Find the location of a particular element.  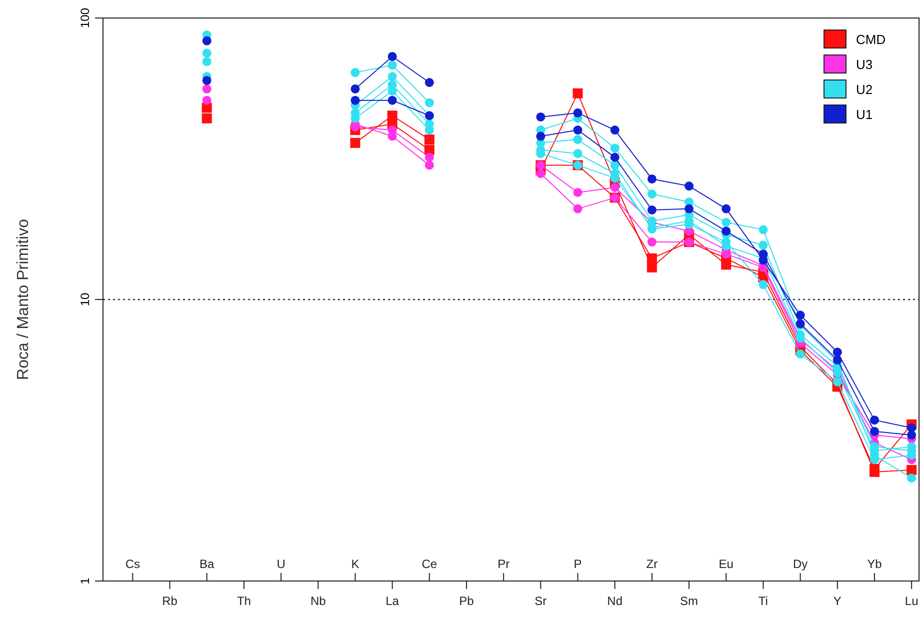

x-tick-label: Ba is located at coordinates (207, 564).